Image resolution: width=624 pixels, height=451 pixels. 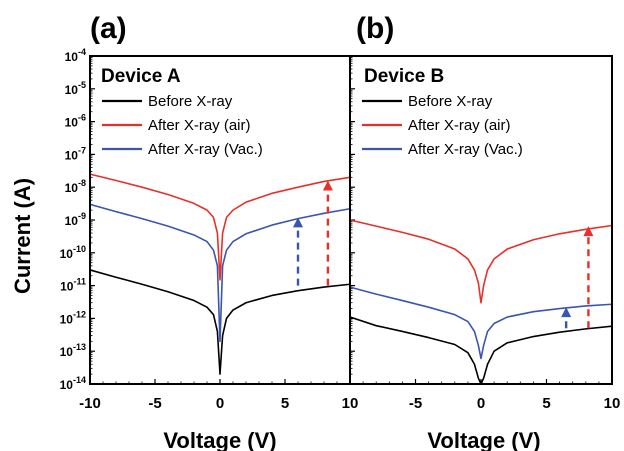 What do you see at coordinates (75, 186) in the screenshot?
I see `y-tick-label: 10⁻⁸` at bounding box center [75, 186].